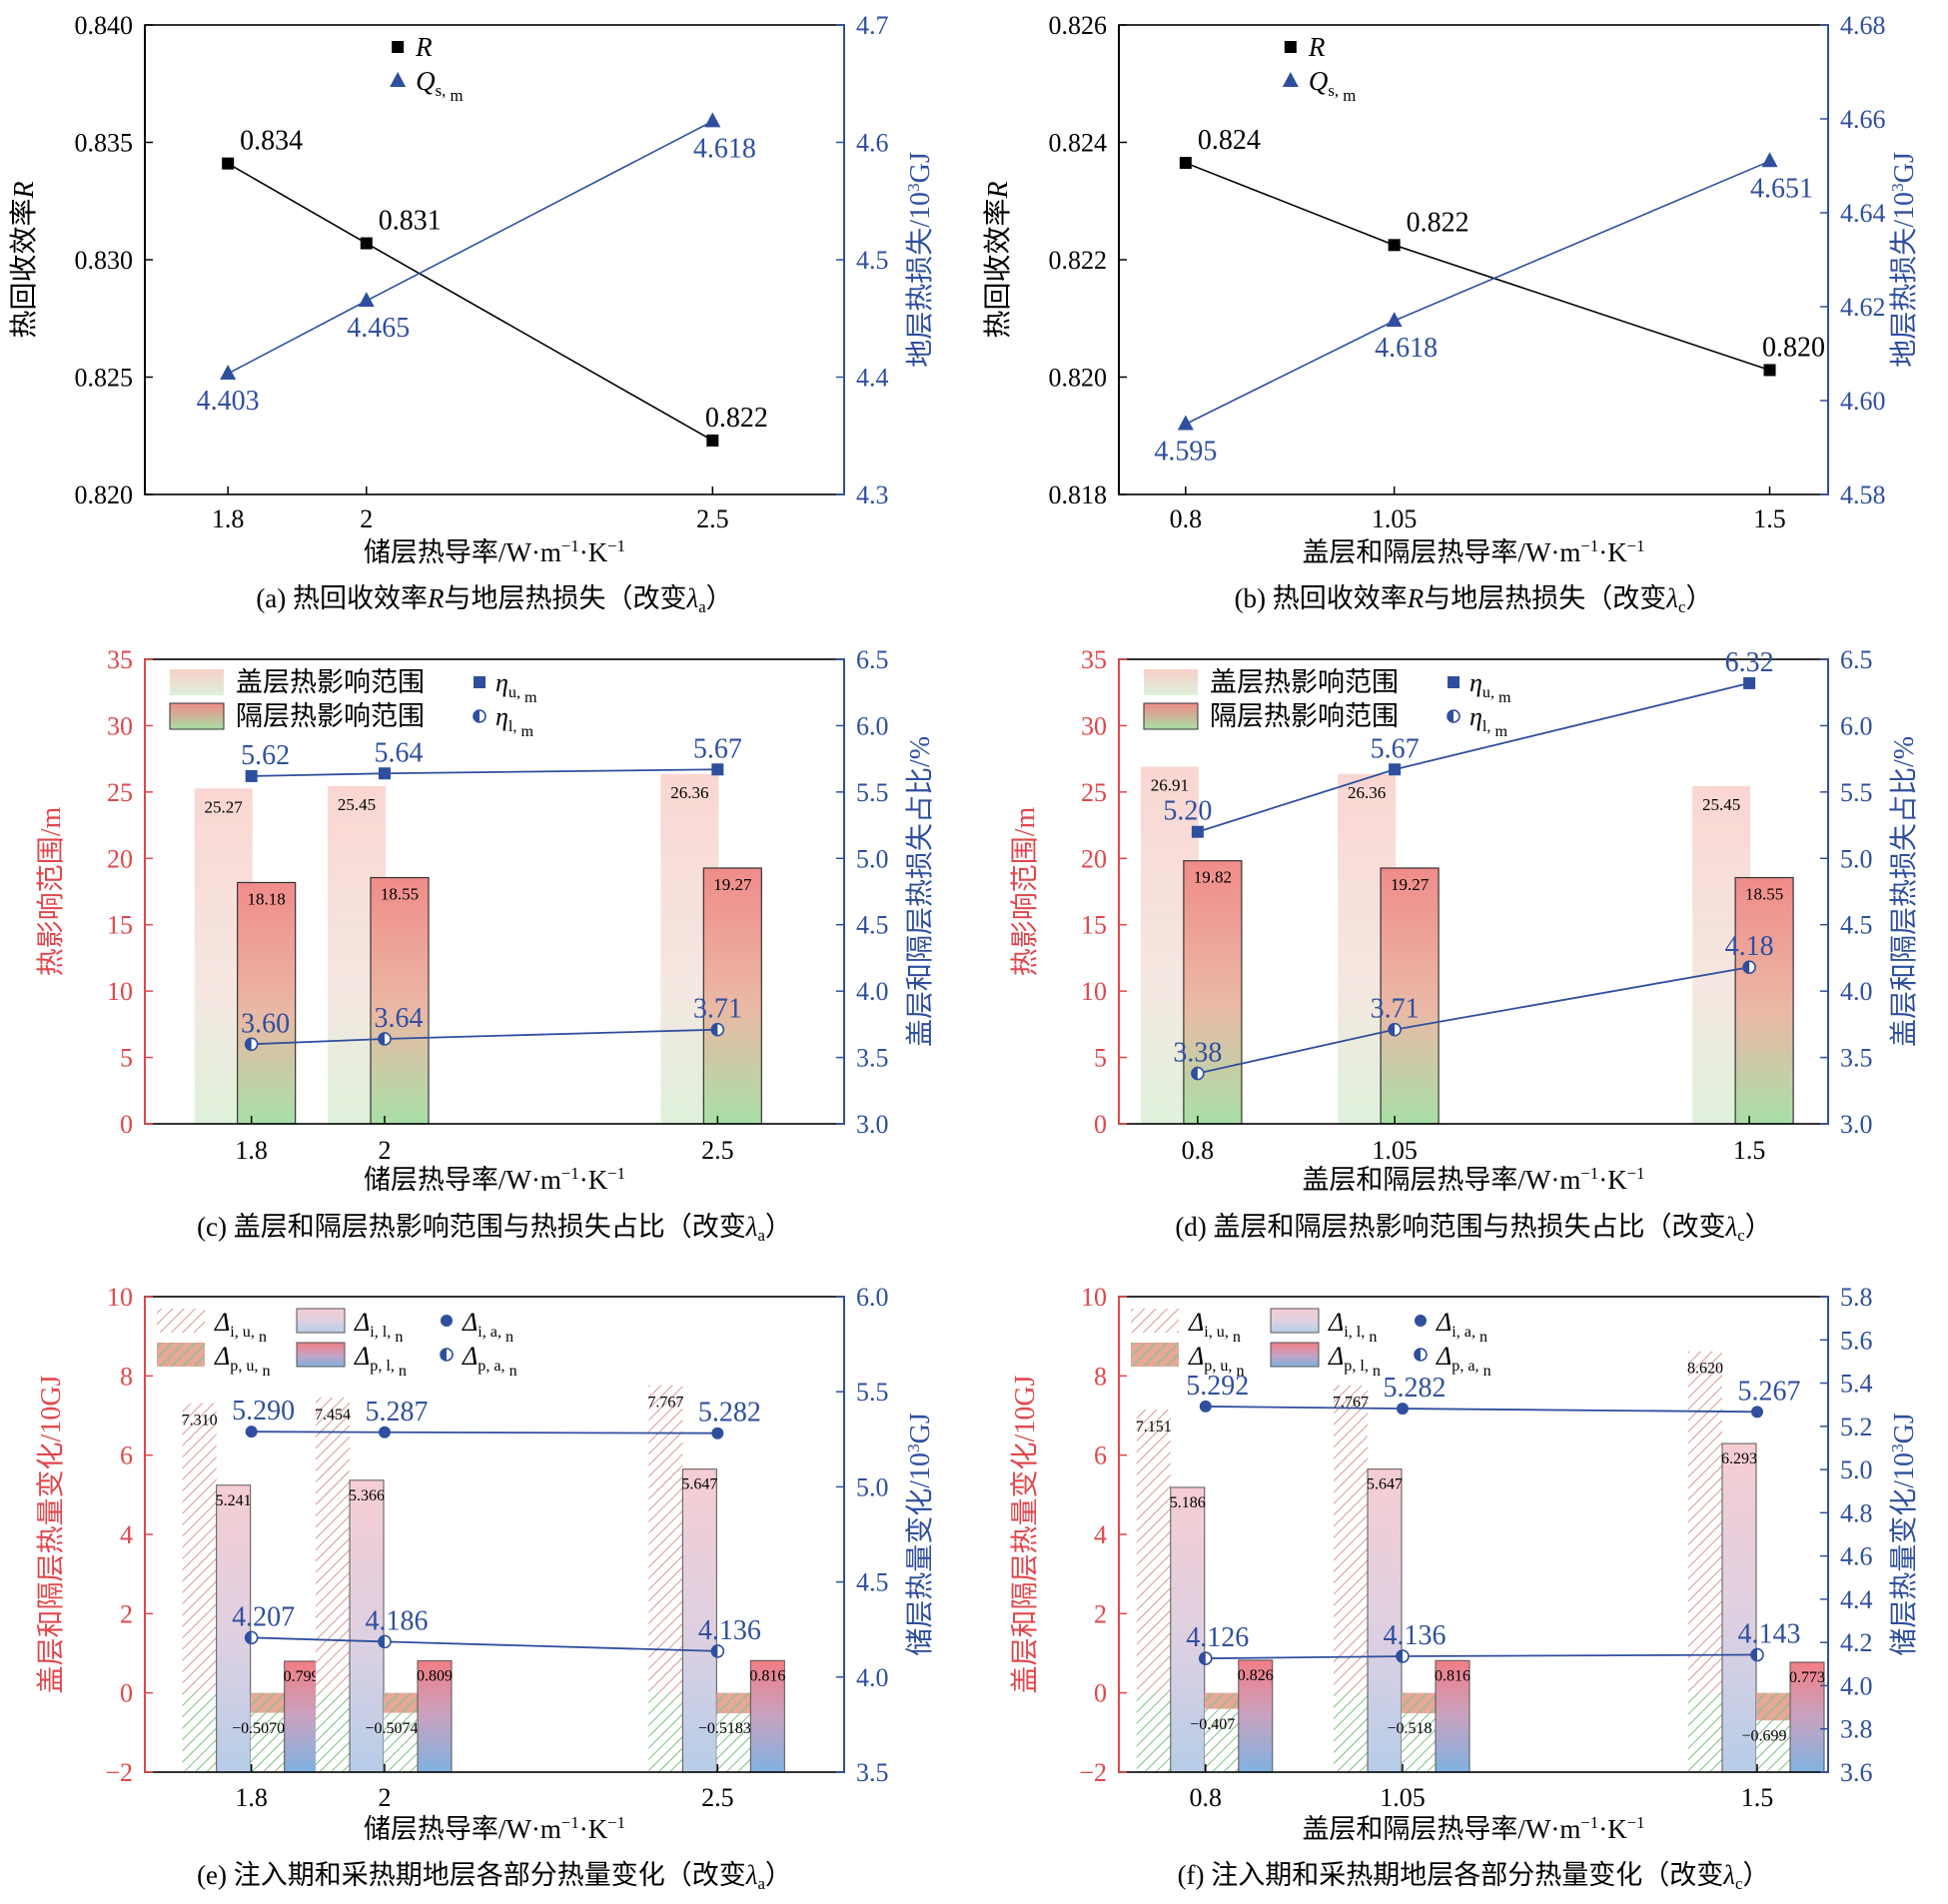  I want to click on x-tick-label: 1.8, so click(229, 518).